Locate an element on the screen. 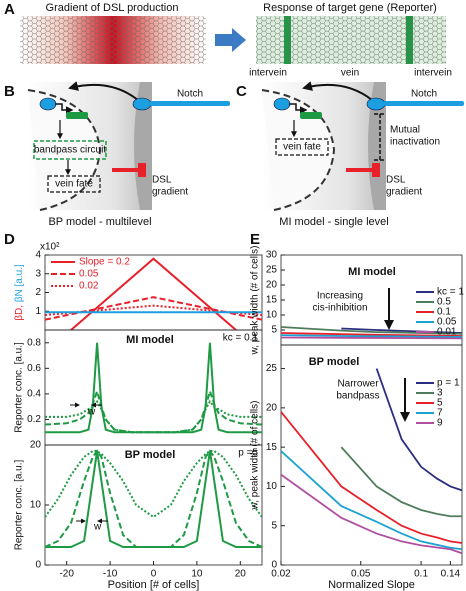 This screenshot has width=466, height=591. annotation: Narrower is located at coordinates (358, 384).